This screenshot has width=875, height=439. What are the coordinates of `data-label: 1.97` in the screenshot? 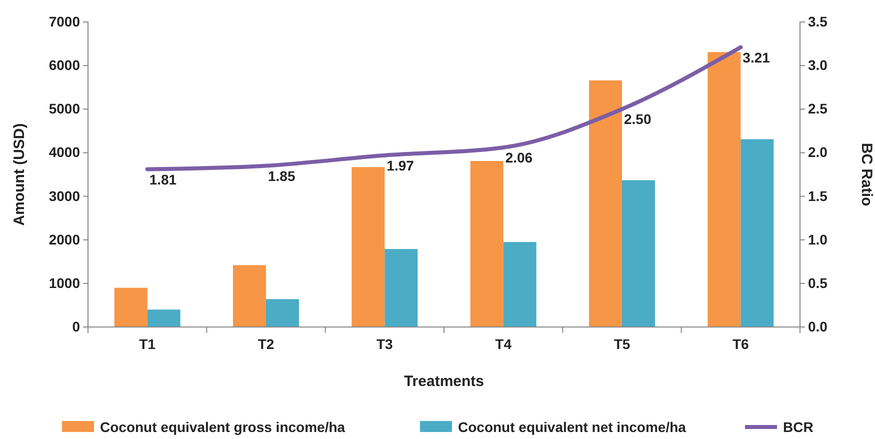 It's located at (400, 165).